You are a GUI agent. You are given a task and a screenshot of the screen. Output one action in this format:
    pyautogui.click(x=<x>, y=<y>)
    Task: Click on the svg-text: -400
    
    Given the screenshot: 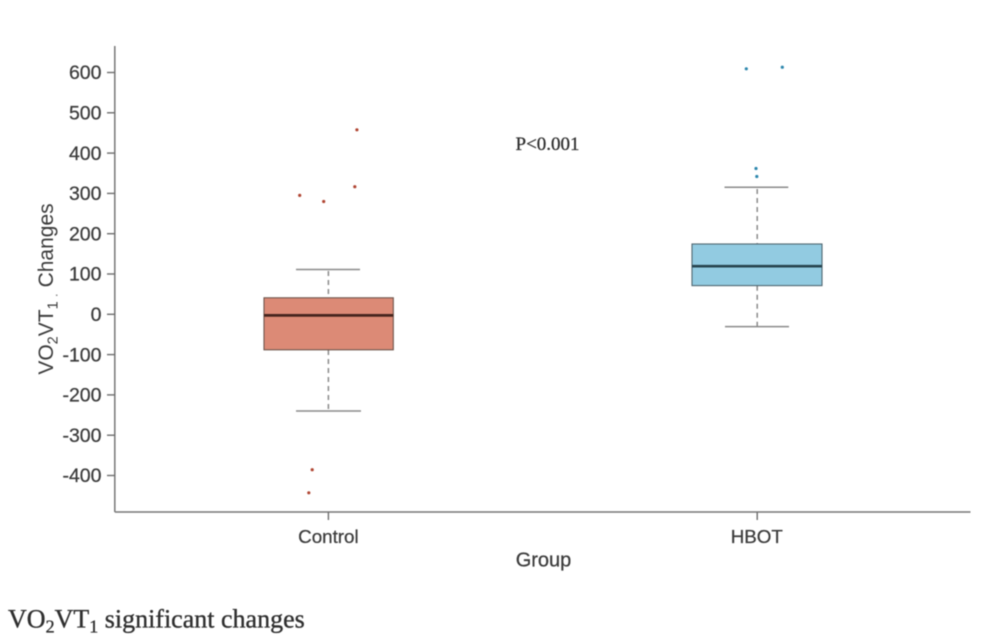 What is the action you would take?
    pyautogui.click(x=81, y=476)
    